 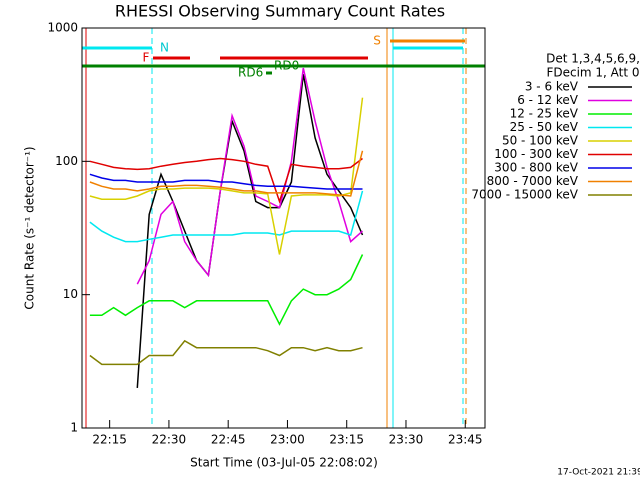 What do you see at coordinates (169, 440) in the screenshot?
I see `x-tick-label: 22:30` at bounding box center [169, 440].